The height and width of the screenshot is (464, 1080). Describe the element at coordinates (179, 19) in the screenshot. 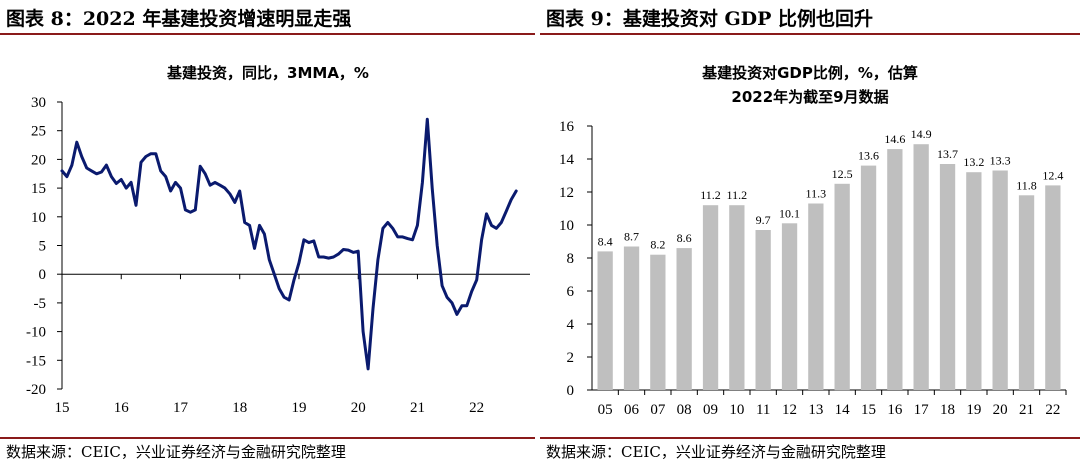

I see `left-figure-title: 图表 8：2022 年基建投资增速明显走强` at that location.